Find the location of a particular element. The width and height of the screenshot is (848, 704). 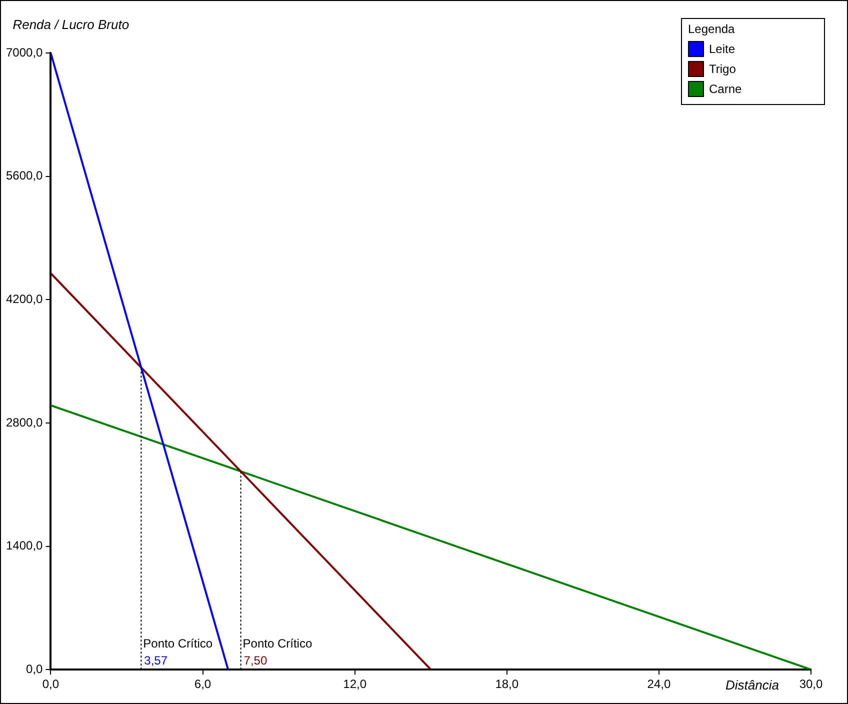

y-tick-label: 4200,0 is located at coordinates (25, 299).